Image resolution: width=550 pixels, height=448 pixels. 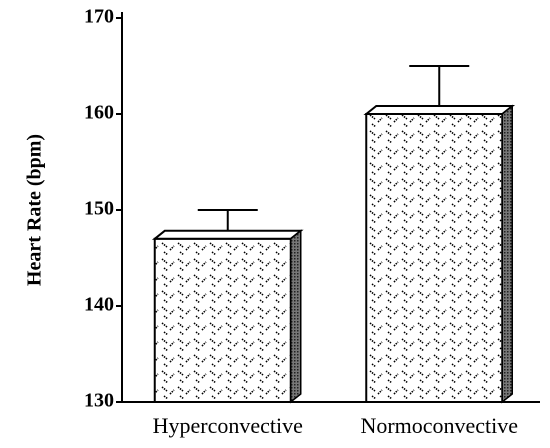 I want to click on bar-front, so click(x=222, y=320).